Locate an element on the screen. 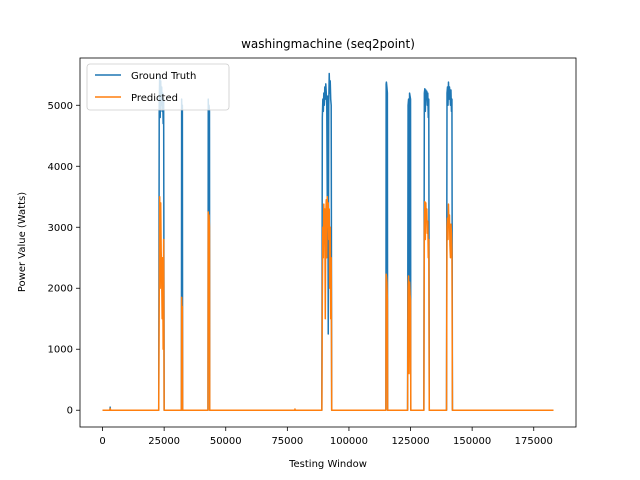 This screenshot has width=640, height=480. x-tick-label: 0 is located at coordinates (102, 441).